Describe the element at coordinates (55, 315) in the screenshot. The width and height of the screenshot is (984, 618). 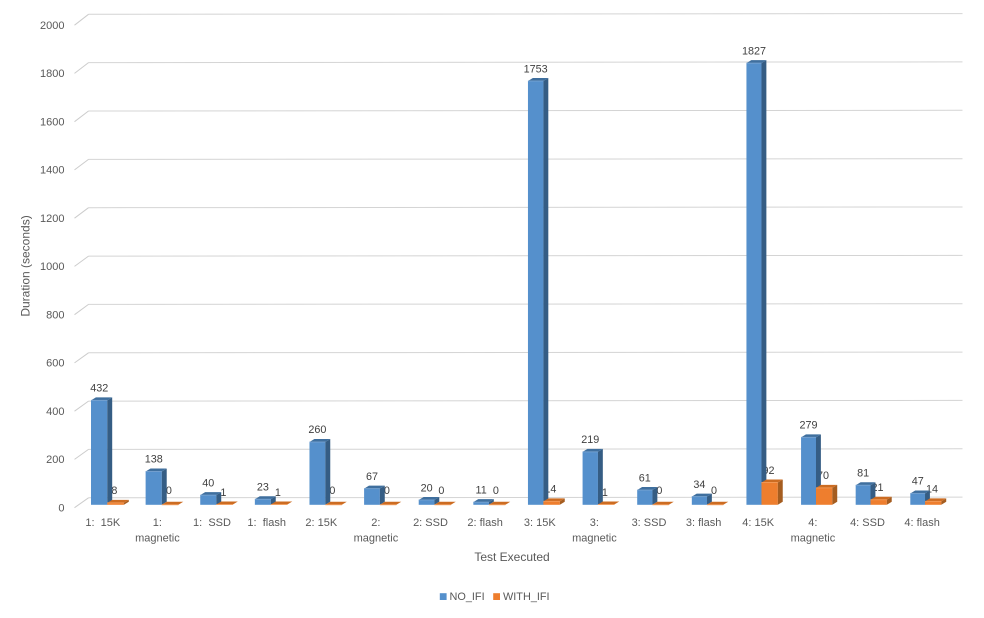
I see `svg-text: 800` at that location.